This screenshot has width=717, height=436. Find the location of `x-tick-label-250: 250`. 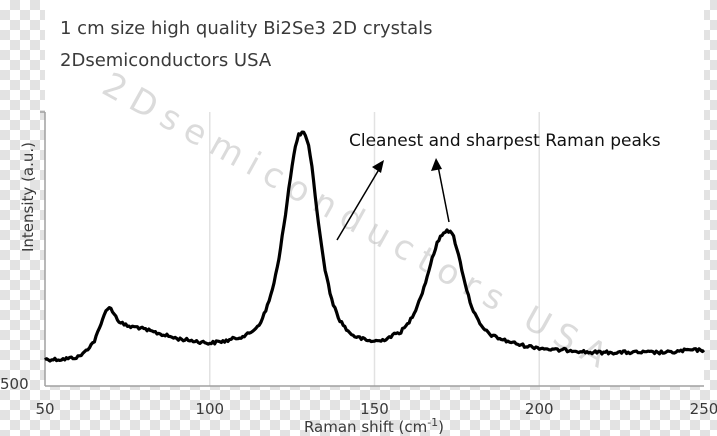

x-tick-label-250: 250 is located at coordinates (703, 409).